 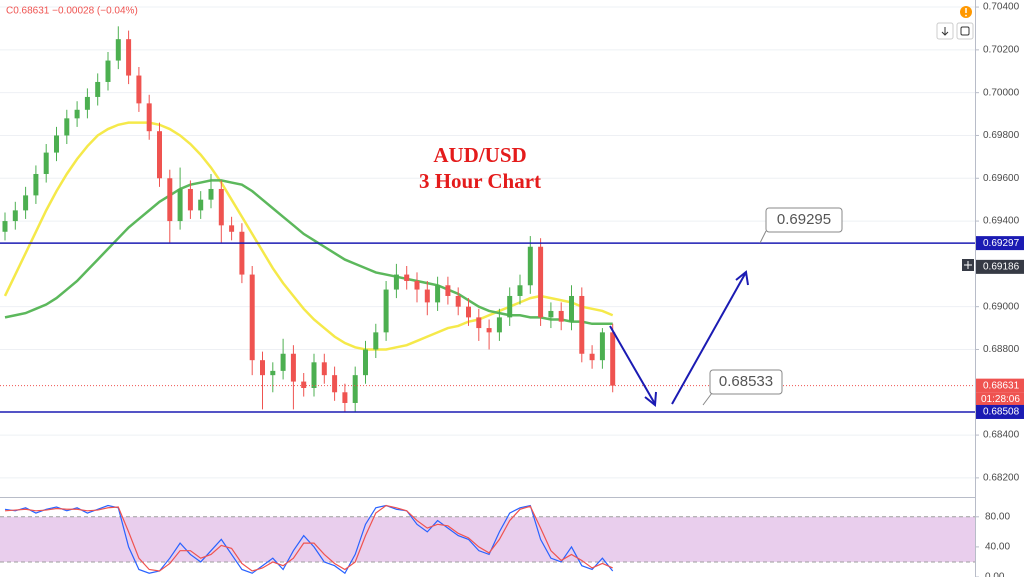 I want to click on price-tag-label: 0.69297, so click(x=1001, y=243).